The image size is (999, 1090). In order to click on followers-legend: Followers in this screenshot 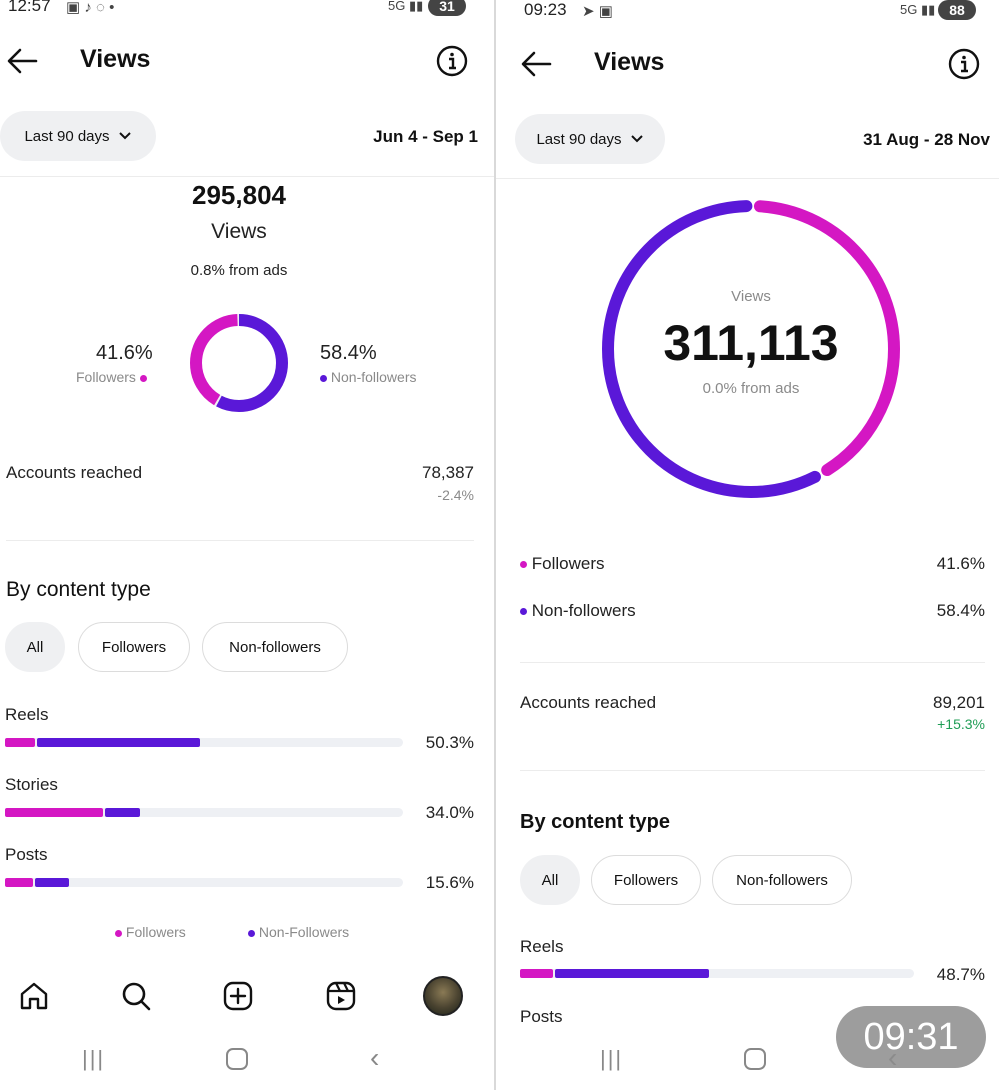, I will do `click(111, 377)`.